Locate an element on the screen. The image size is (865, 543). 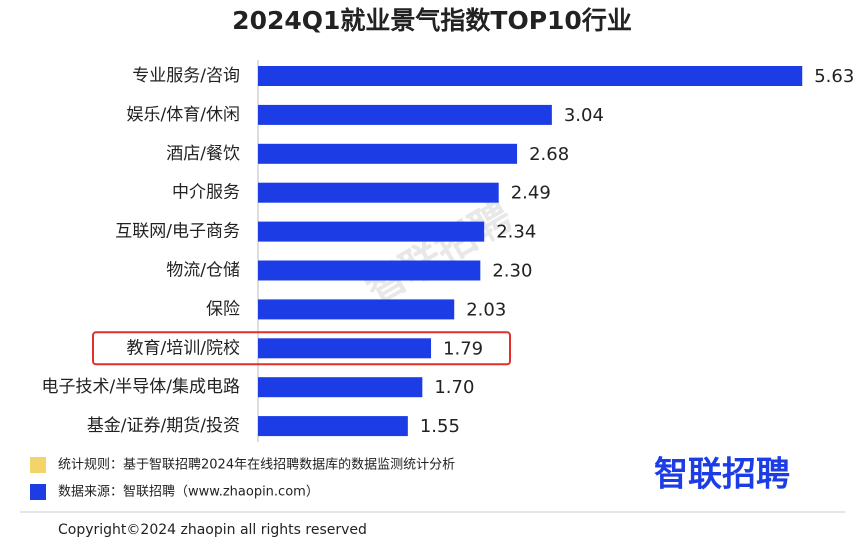
chart-title: 2024Q1就业景气指数TOP10行业 is located at coordinates (432, 20).